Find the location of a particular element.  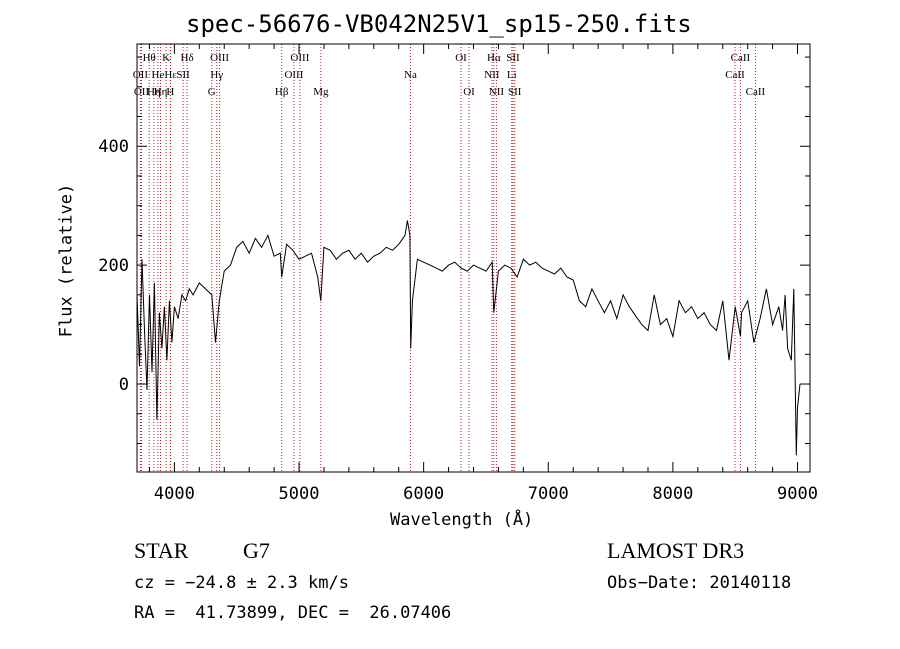

x-tick-label: 6000 is located at coordinates (423, 494).